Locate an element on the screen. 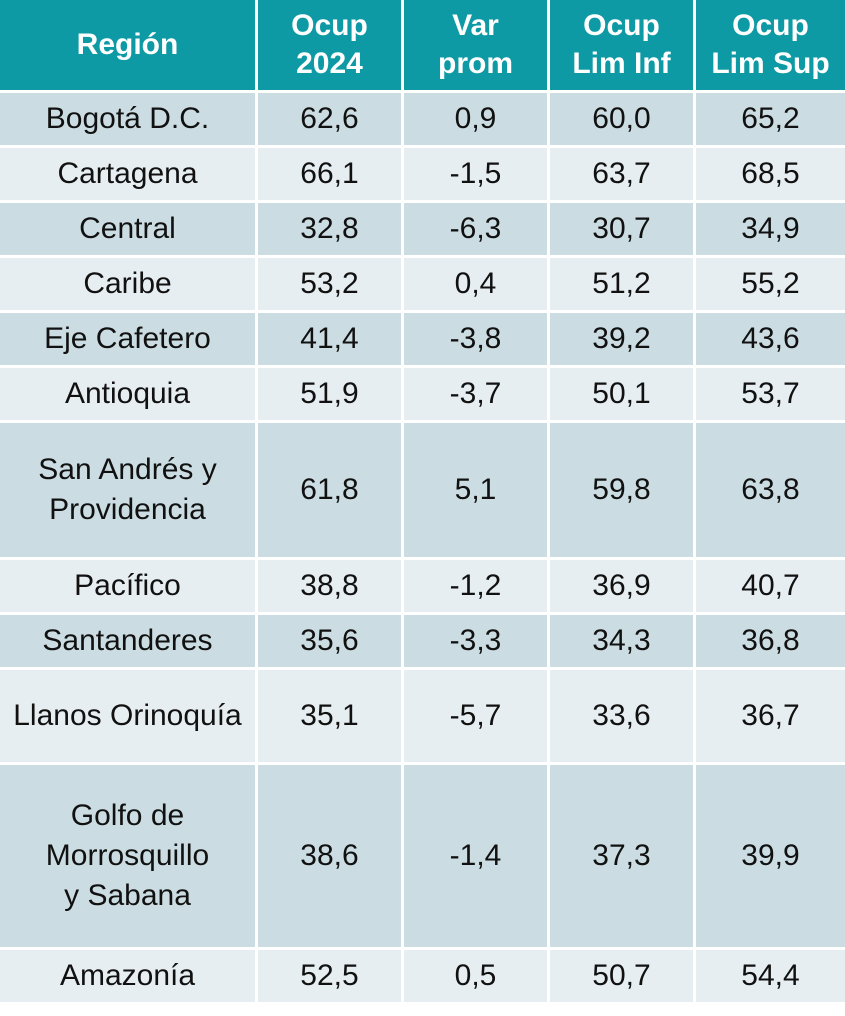 Image resolution: width=845 pixels, height=1016 pixels. cell-lim-sup: 53,7 is located at coordinates (770, 395).